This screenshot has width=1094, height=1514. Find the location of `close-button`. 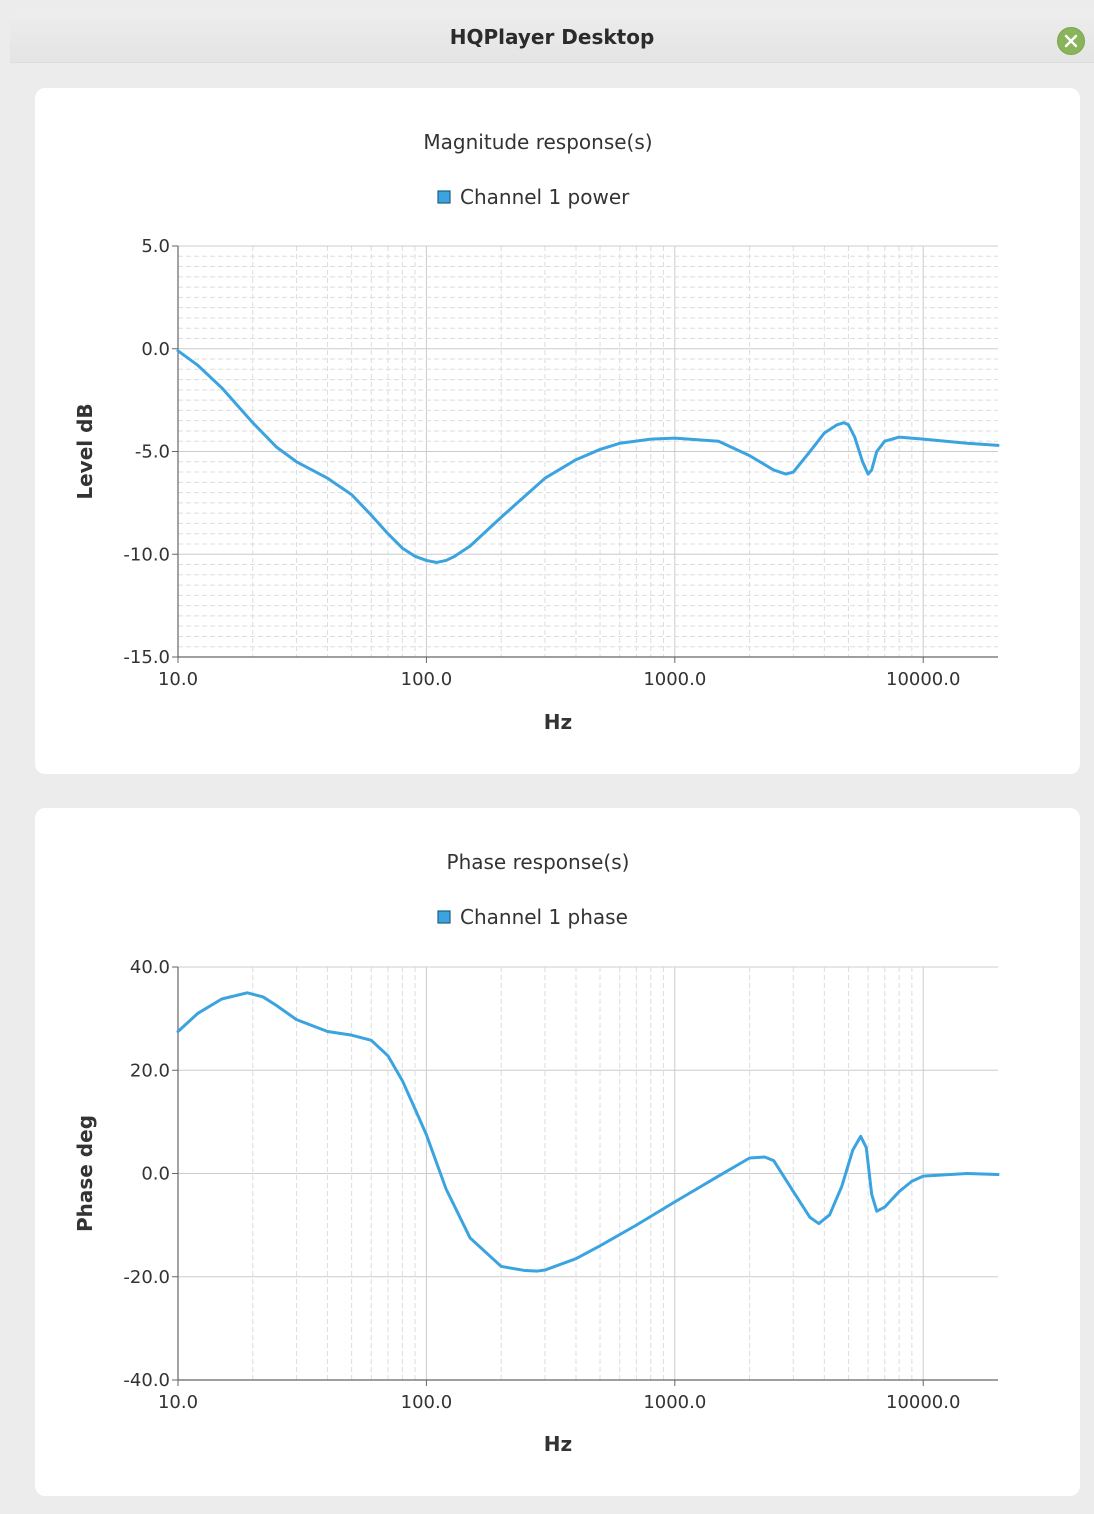

close-button is located at coordinates (1071, 41).